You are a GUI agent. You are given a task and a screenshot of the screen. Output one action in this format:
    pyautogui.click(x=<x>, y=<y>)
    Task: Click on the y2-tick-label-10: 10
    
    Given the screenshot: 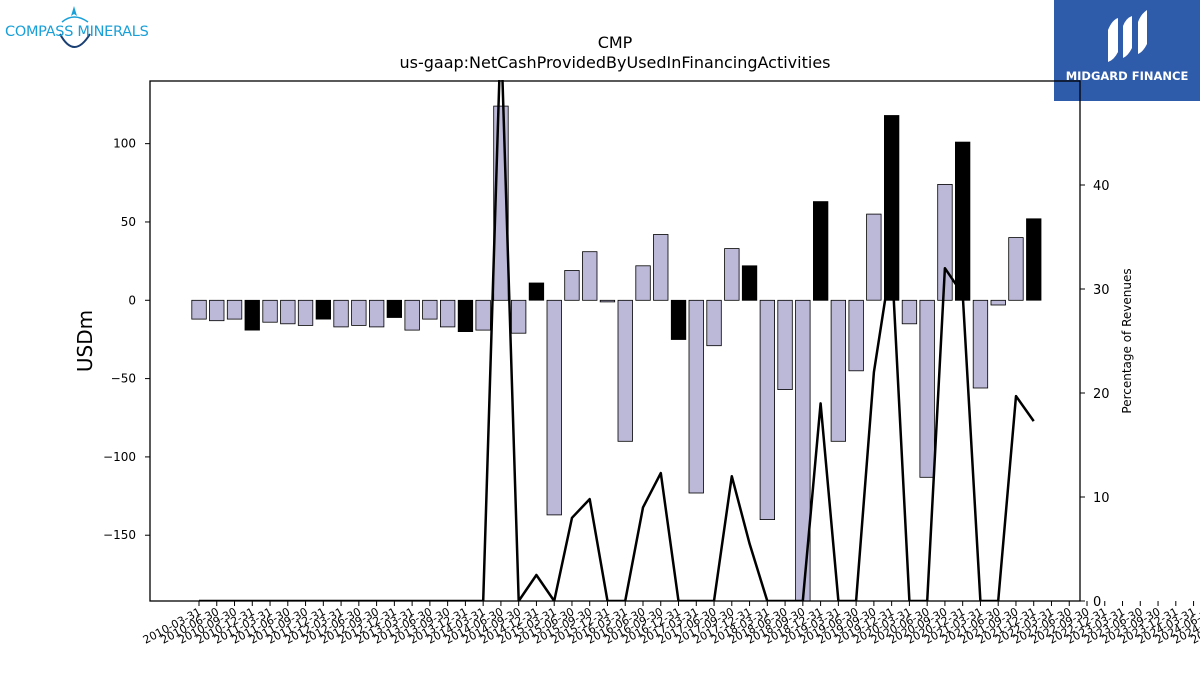 What is the action you would take?
    pyautogui.click(x=1101, y=498)
    